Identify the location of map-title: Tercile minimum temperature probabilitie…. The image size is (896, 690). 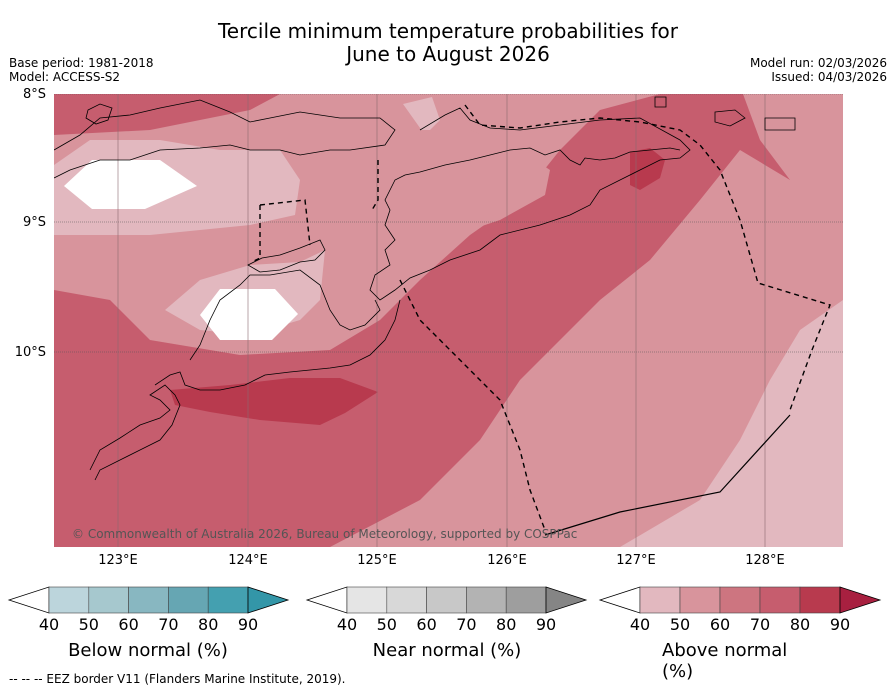
(448, 43).